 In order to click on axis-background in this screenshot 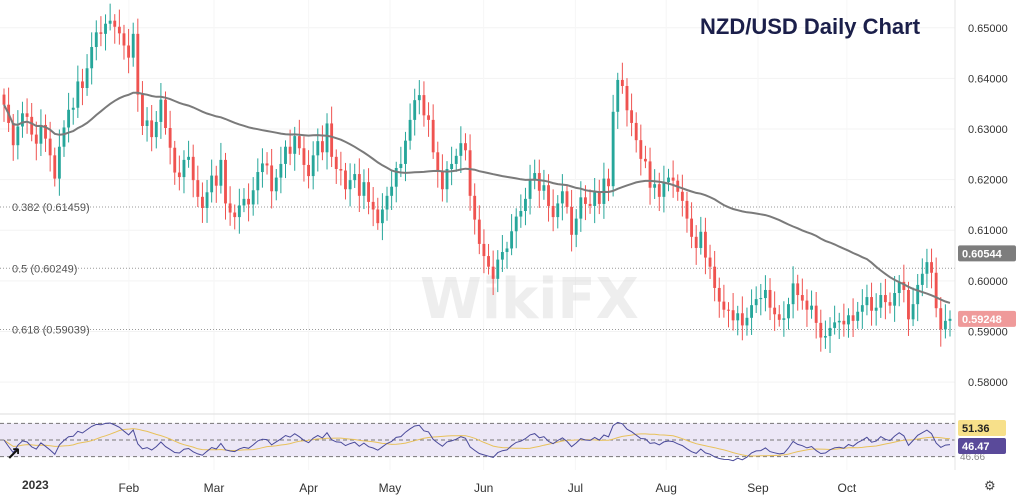, I will do `click(987, 235)`.